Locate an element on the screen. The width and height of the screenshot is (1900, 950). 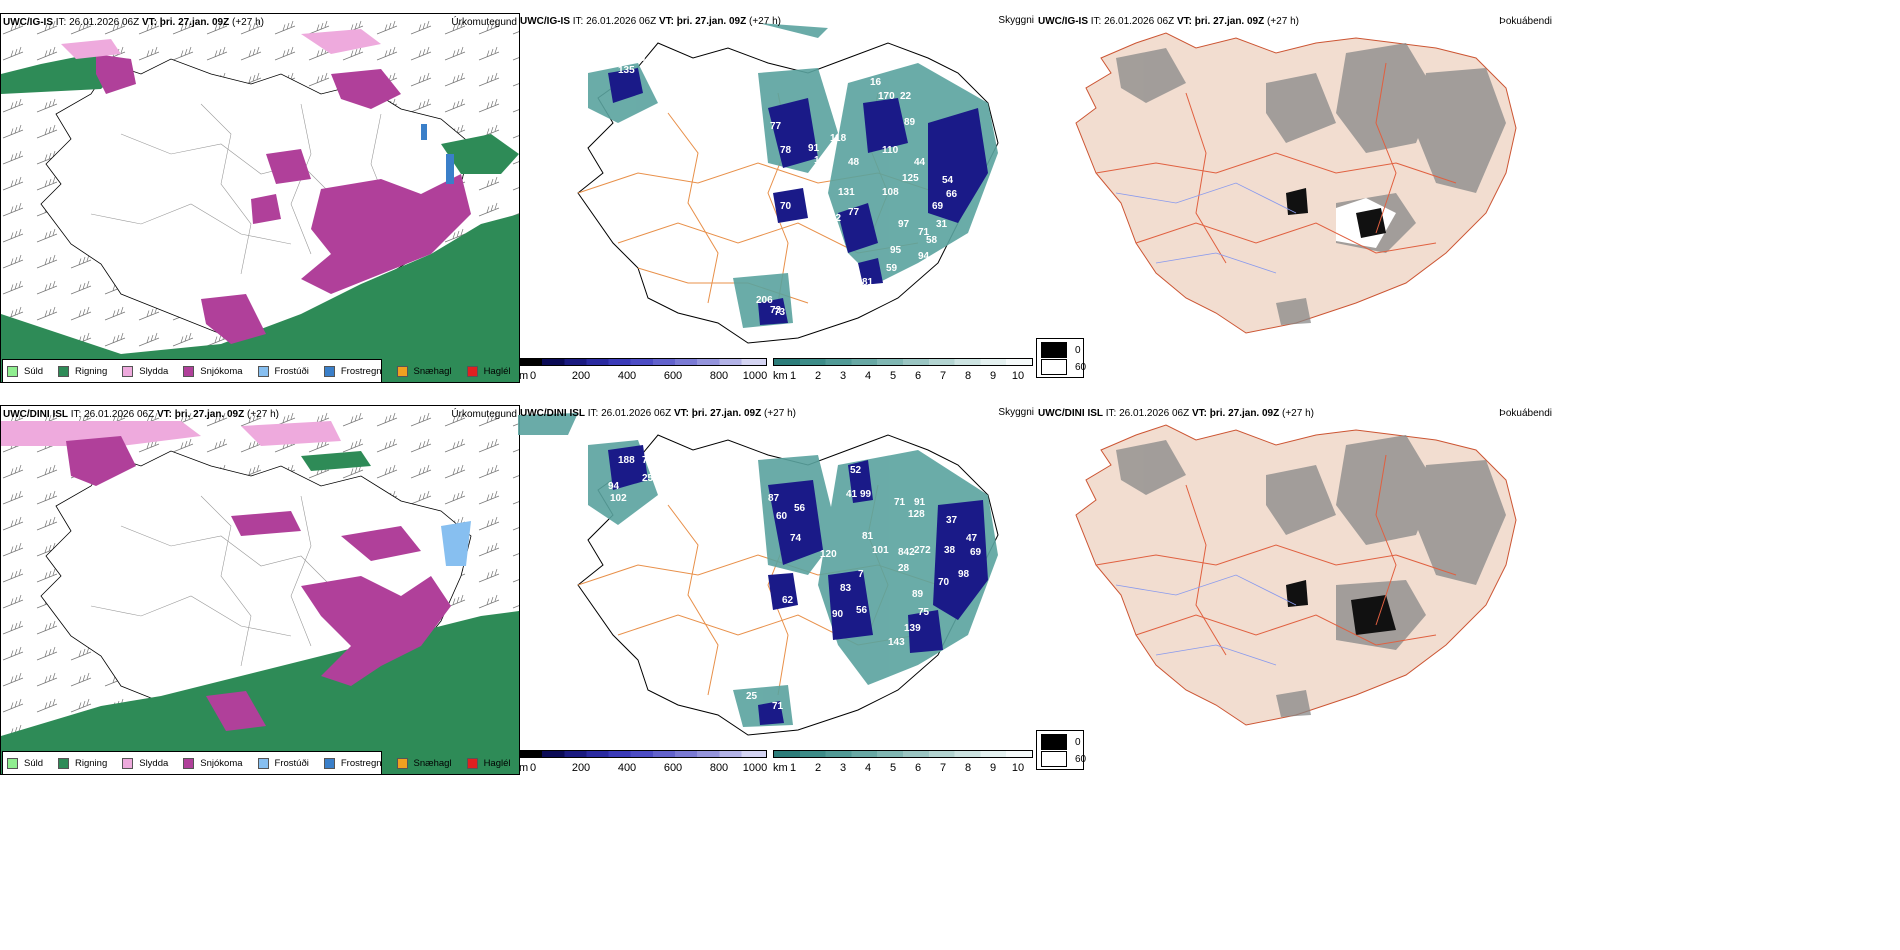
cloud-number: 42 is located at coordinates (836, 218).